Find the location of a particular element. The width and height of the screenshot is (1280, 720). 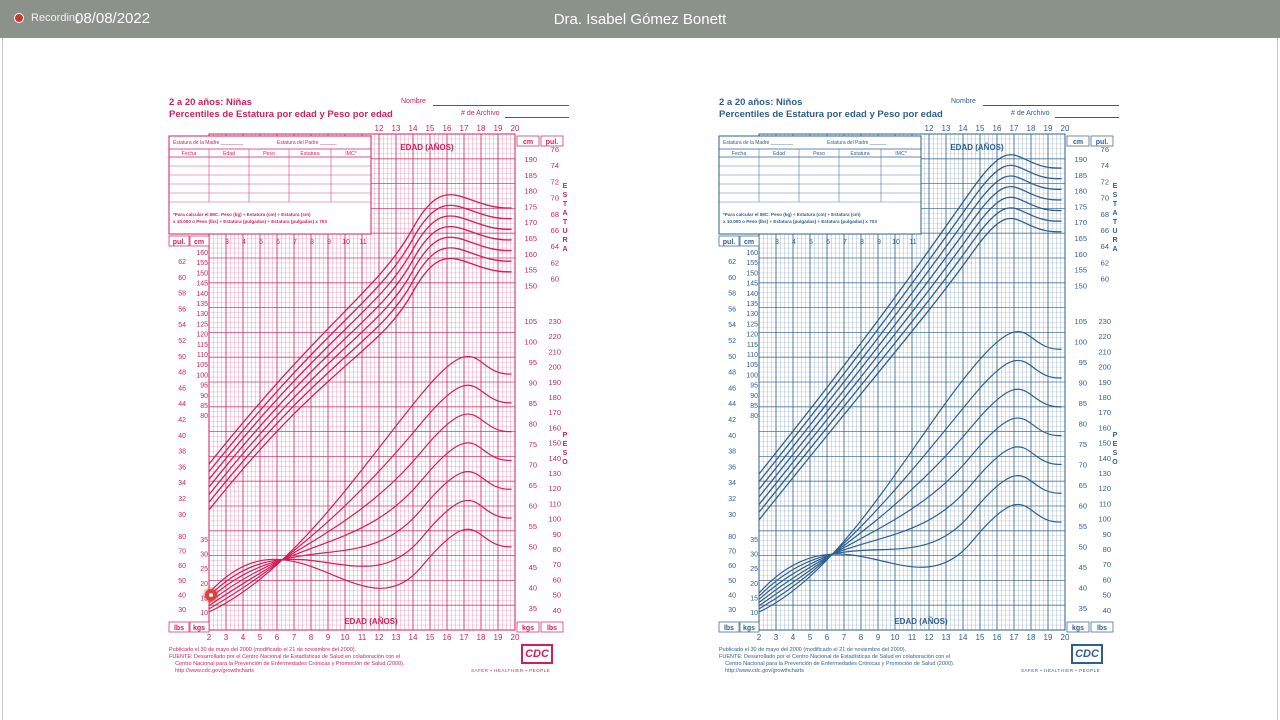

stature-in-tick-right: 62 is located at coordinates (555, 262).